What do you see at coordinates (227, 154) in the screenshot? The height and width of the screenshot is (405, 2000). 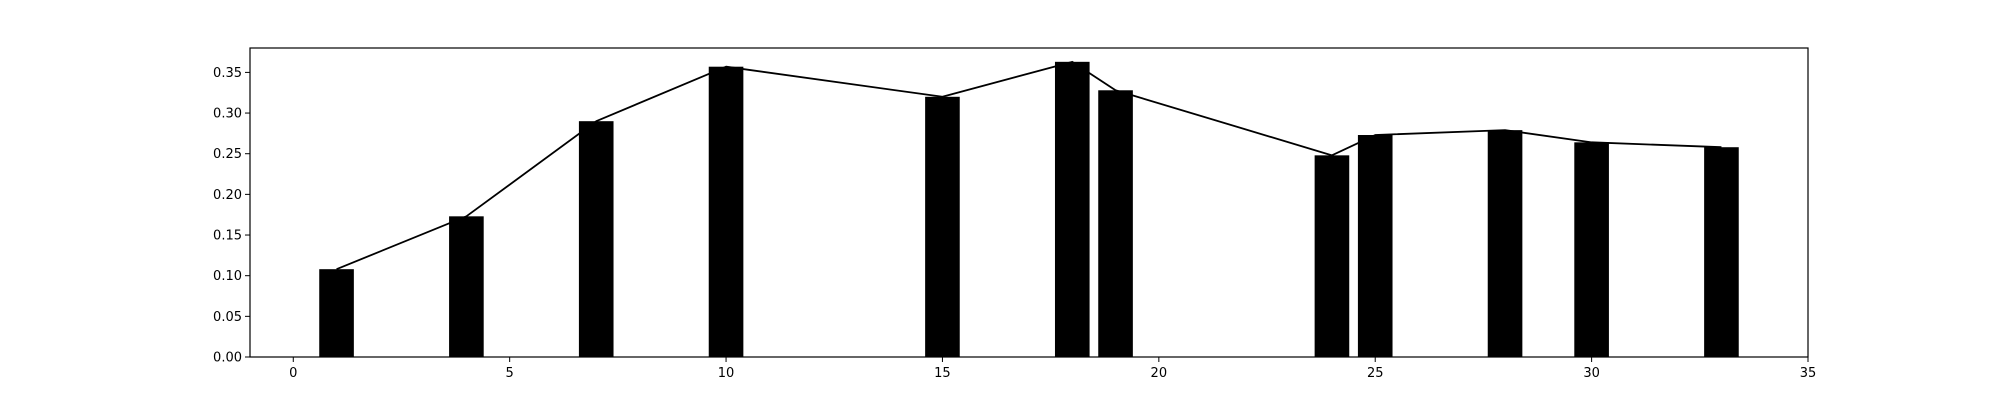 I see `y-tick-label-5: 0.25` at bounding box center [227, 154].